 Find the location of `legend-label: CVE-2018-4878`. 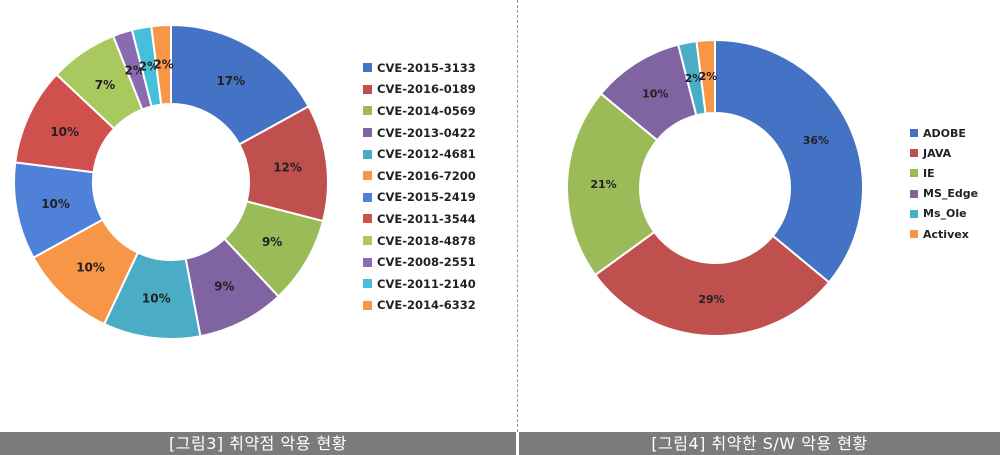

legend-label: CVE-2018-4878 is located at coordinates (426, 240).